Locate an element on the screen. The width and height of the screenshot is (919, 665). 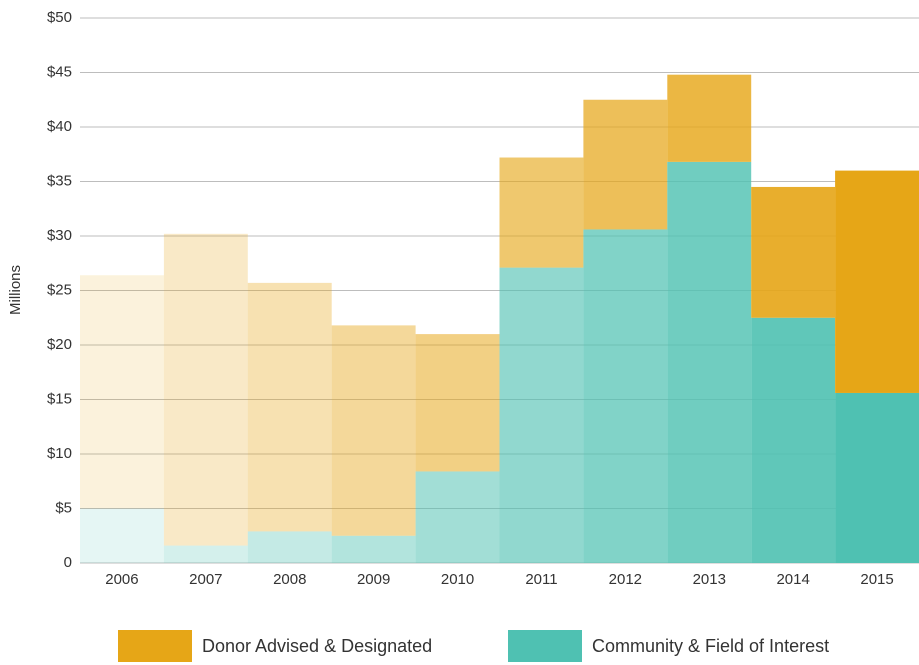
x-tick-label: 2010 is located at coordinates (457, 579).